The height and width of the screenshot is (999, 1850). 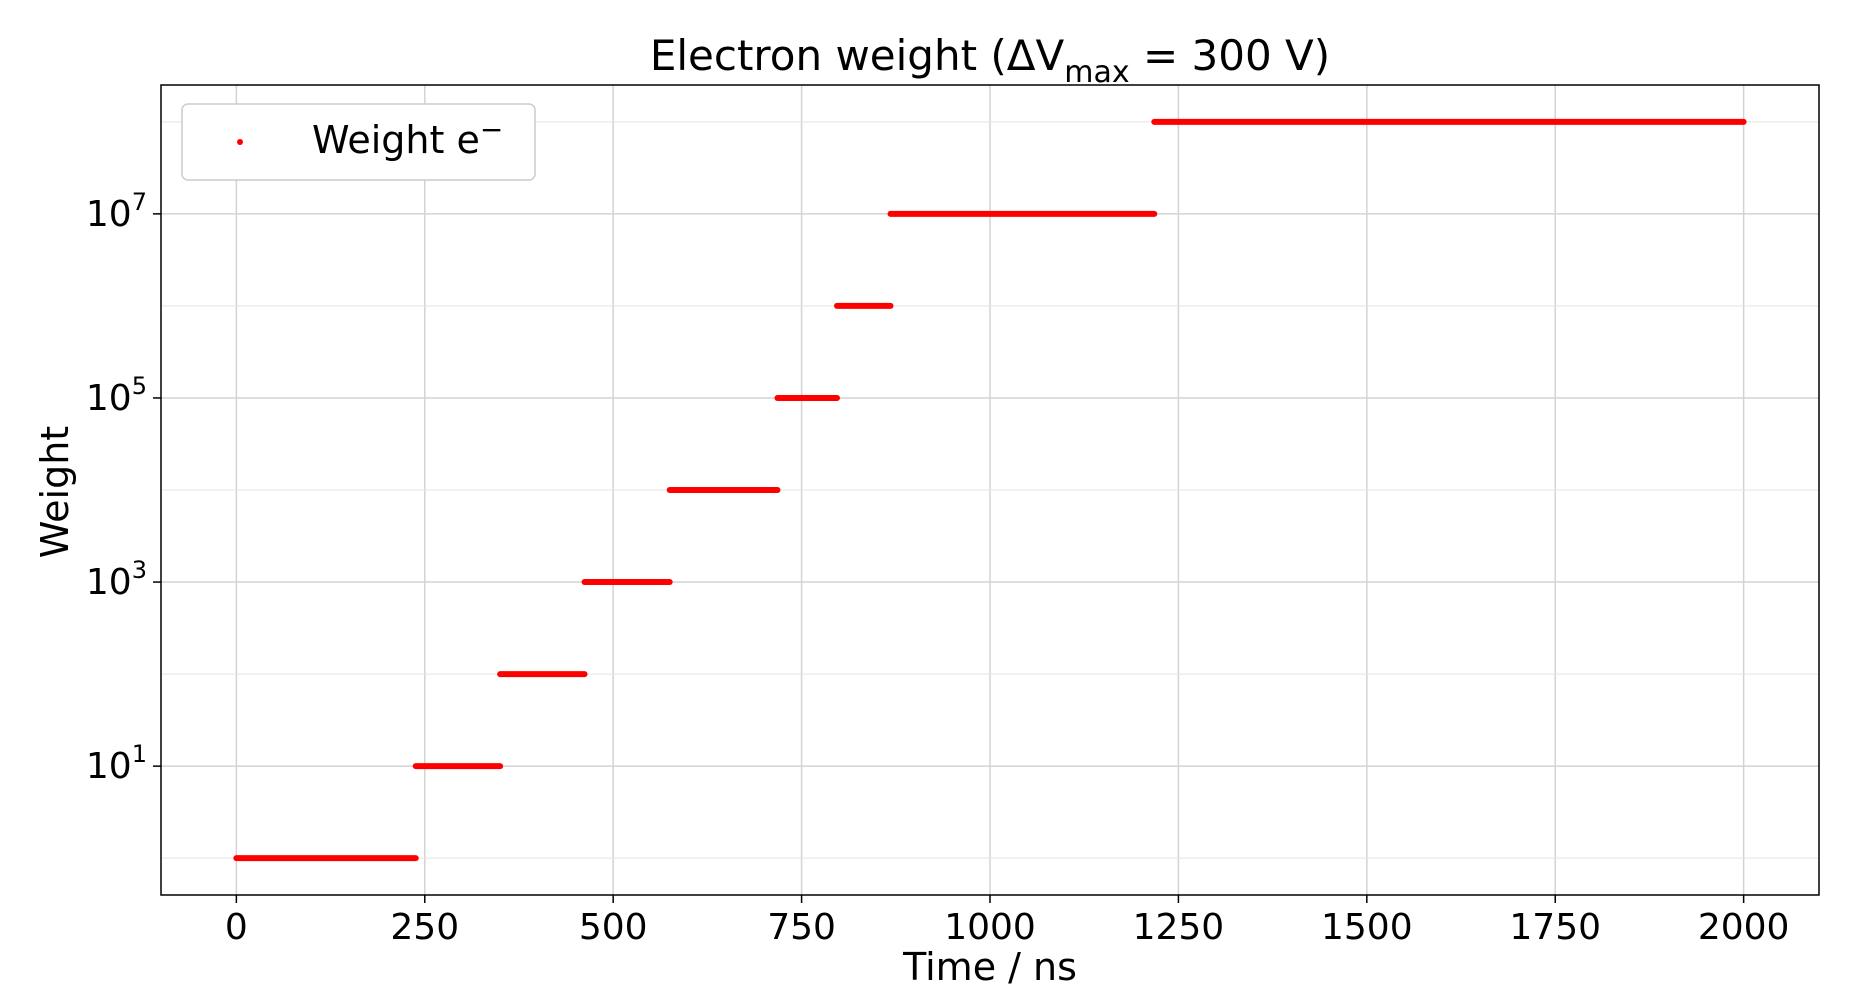 I want to click on y-tick-label: 10⁵, so click(x=116, y=395).